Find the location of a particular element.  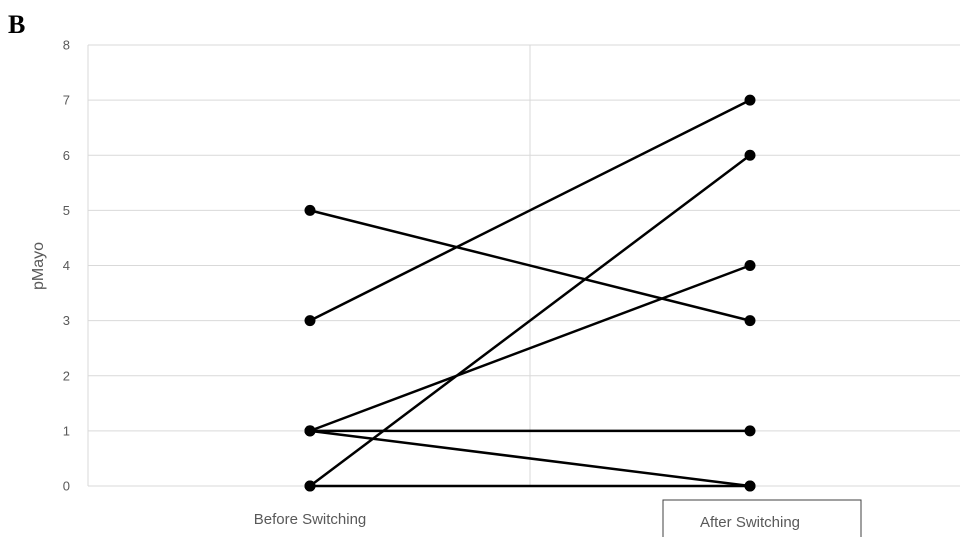

after-label-box is located at coordinates (762, 518).